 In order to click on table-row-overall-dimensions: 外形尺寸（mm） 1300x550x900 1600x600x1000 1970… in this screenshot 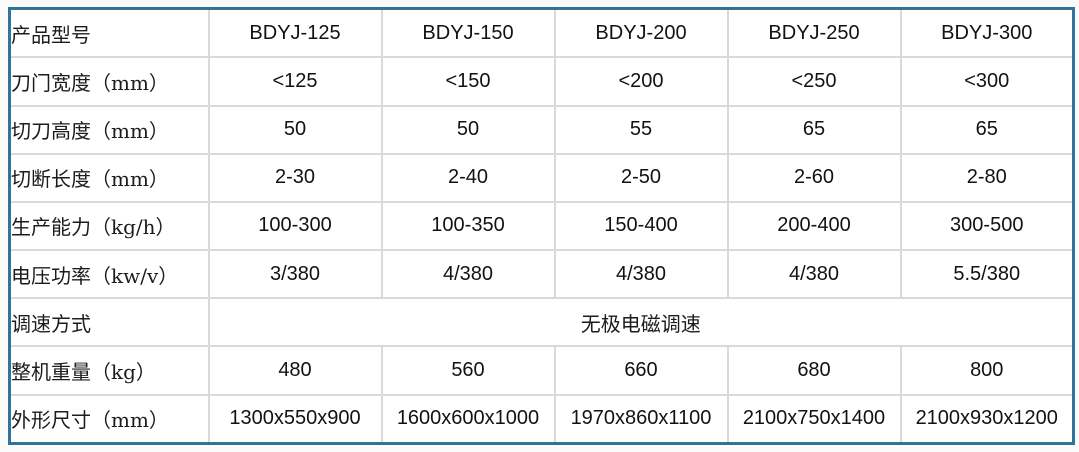, I will do `click(541, 419)`.